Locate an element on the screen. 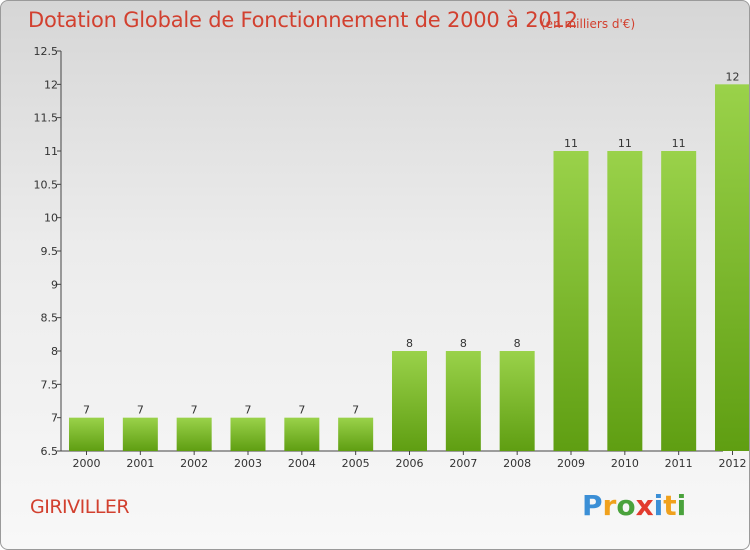  proxiti-logo: Proxiti is located at coordinates (634, 505).